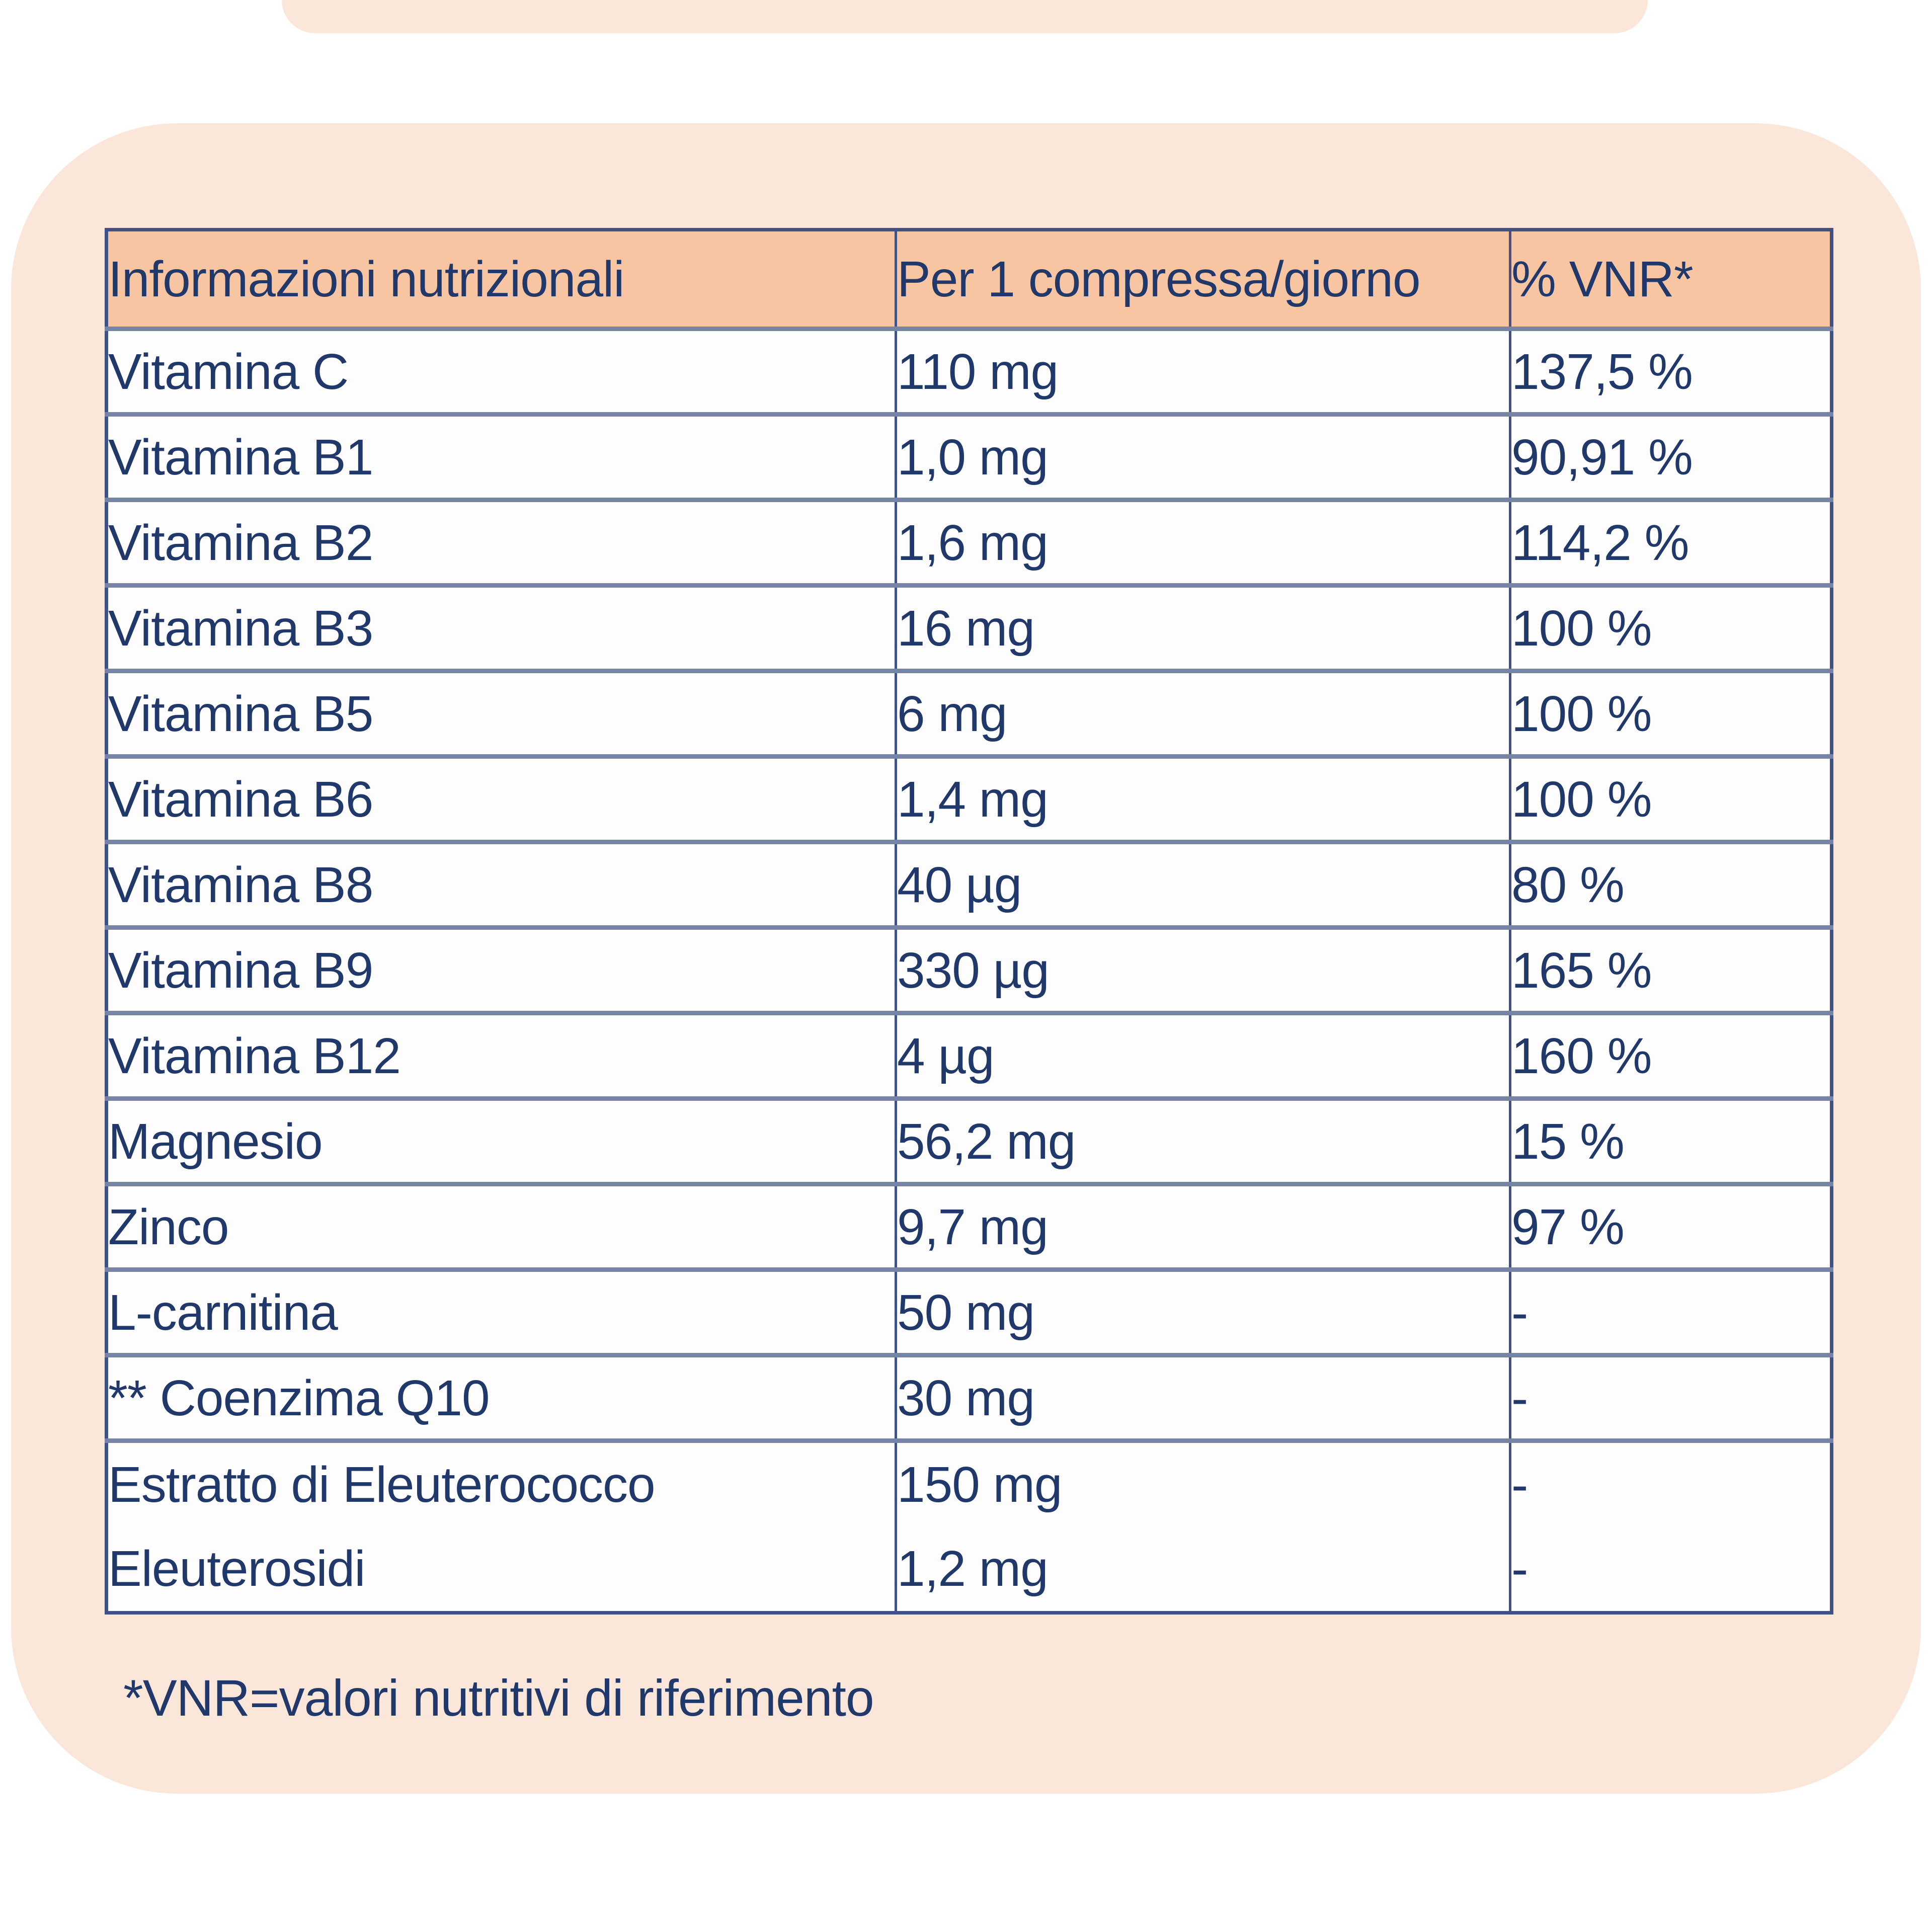 Image resolution: width=1932 pixels, height=1932 pixels. What do you see at coordinates (1203, 628) in the screenshot?
I see `nutrient-amount: 16 mg` at bounding box center [1203, 628].